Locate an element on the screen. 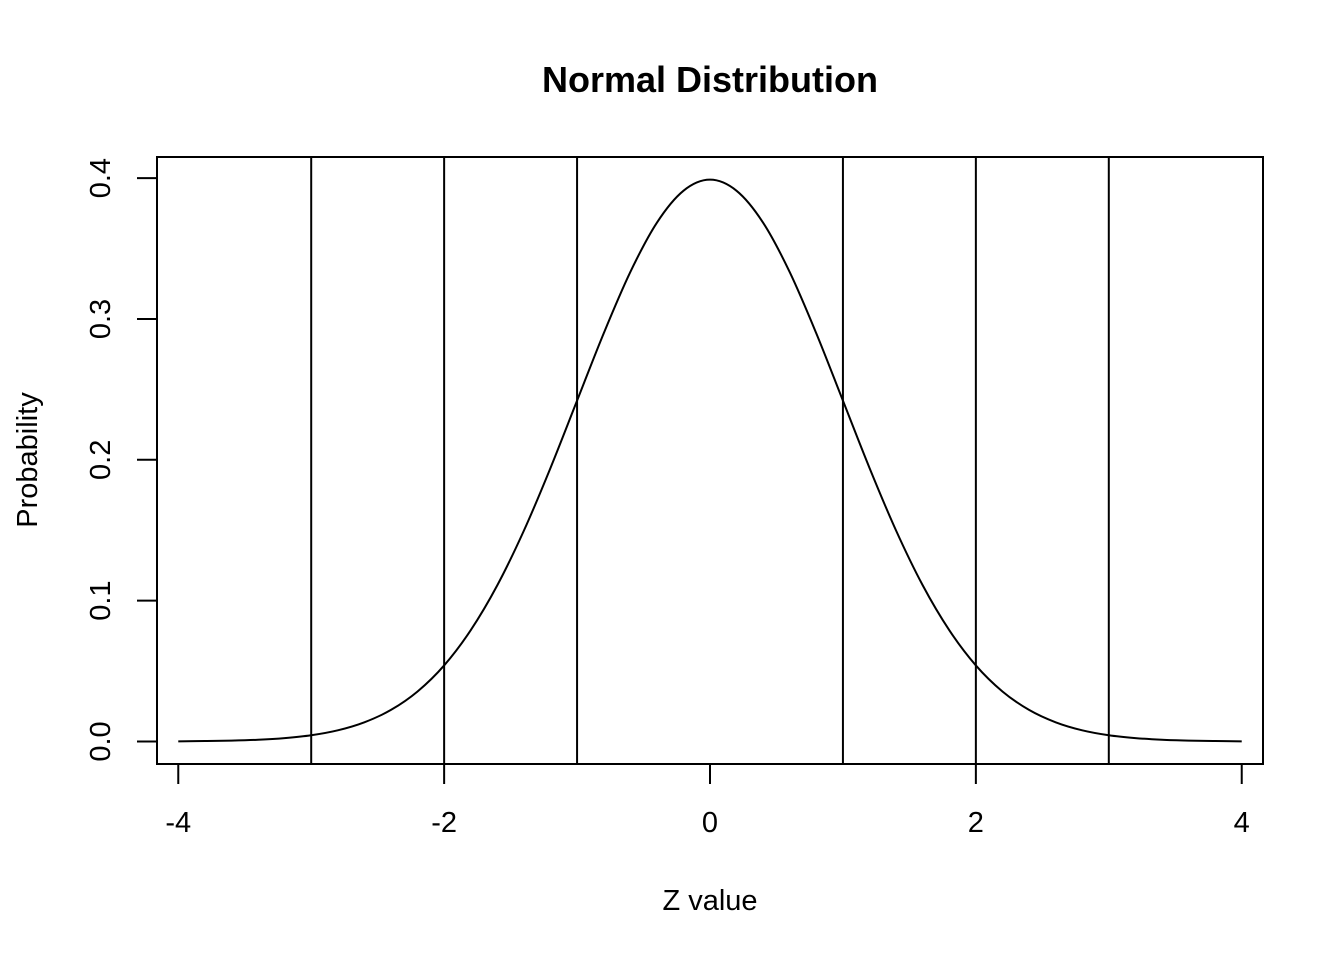 The image size is (1344, 965). y-tick-label-4: 0.4 is located at coordinates (101, 178).